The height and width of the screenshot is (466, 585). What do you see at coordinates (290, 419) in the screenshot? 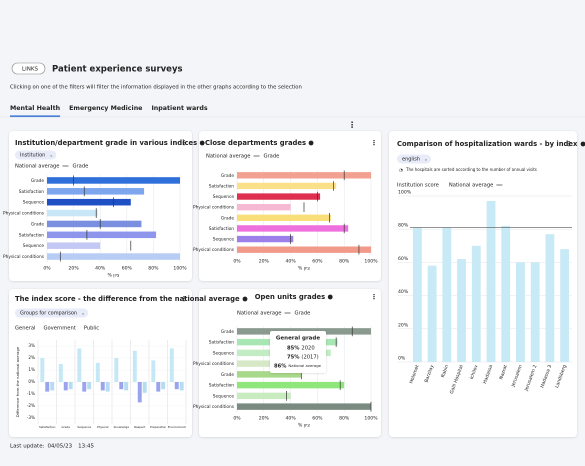
I see `x-tick-label: 40%` at bounding box center [290, 419].